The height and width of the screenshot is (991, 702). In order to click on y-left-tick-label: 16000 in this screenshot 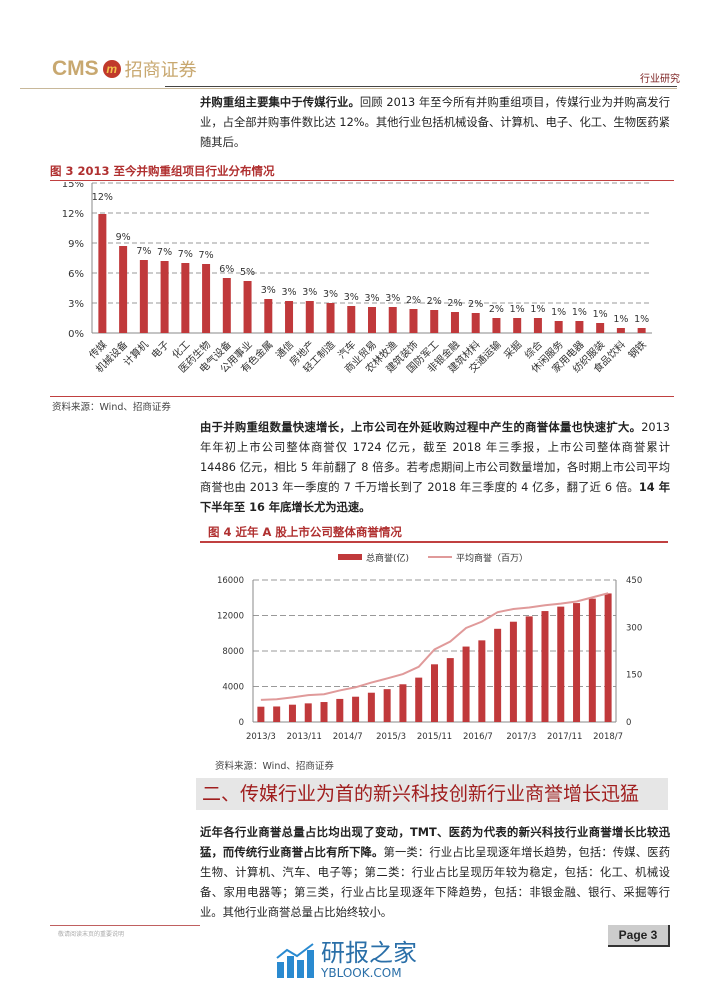, I will do `click(230, 581)`.